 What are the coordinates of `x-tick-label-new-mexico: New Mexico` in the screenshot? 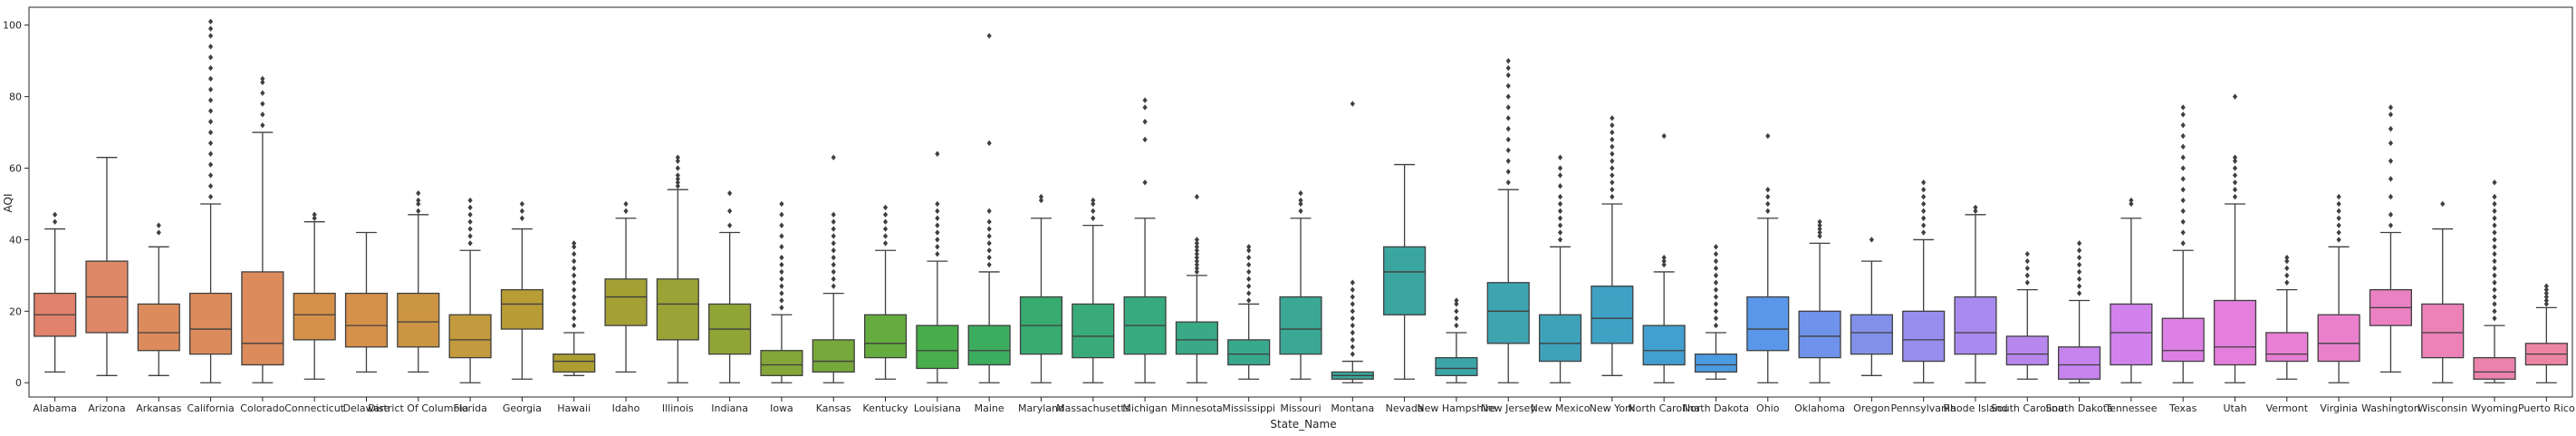 It's located at (1561, 408).